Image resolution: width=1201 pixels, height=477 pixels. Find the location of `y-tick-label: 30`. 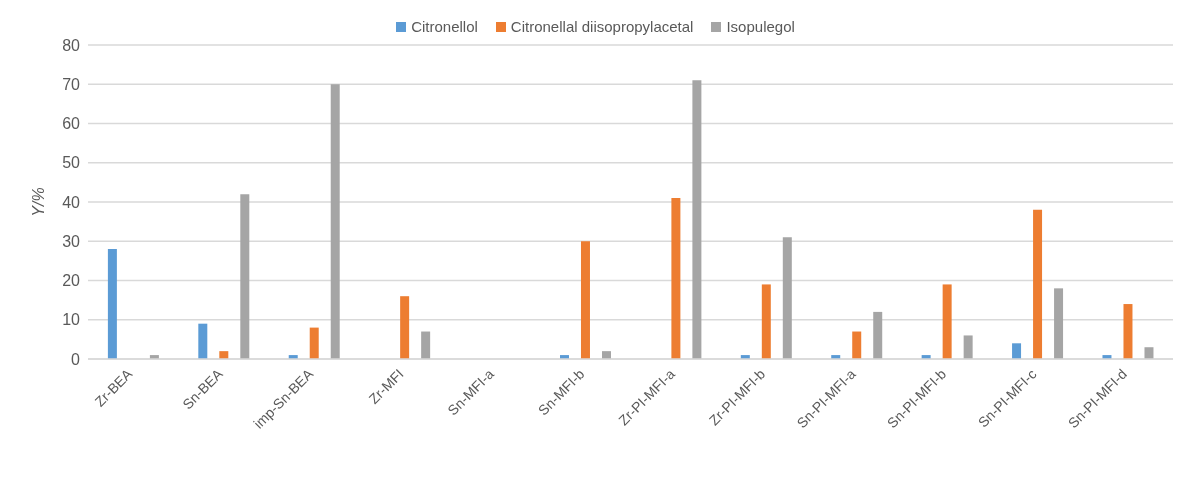

y-tick-label: 30 is located at coordinates (71, 241).